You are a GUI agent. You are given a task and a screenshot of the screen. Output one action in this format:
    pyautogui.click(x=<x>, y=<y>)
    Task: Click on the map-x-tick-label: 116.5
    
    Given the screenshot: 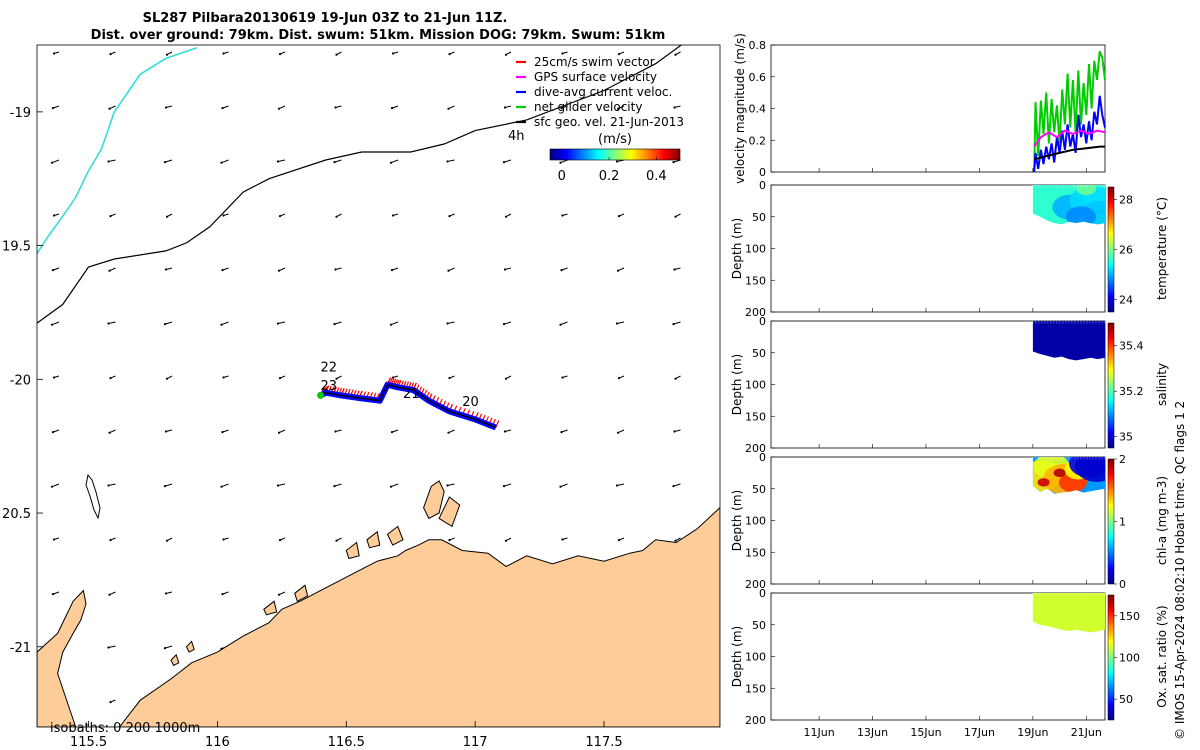 What is the action you would take?
    pyautogui.click(x=346, y=742)
    